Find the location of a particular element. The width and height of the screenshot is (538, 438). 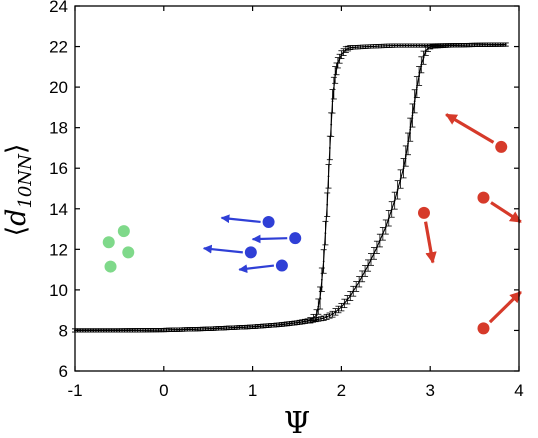

y-tick-label: 10 is located at coordinates (58, 290).